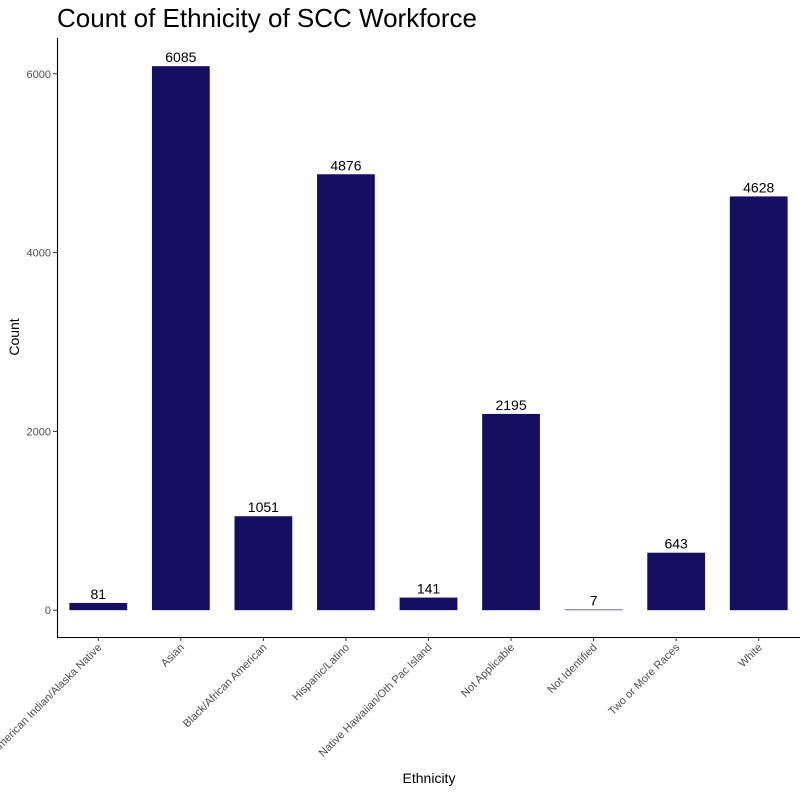  Describe the element at coordinates (263, 507) in the screenshot. I see `data-label: 1051` at that location.